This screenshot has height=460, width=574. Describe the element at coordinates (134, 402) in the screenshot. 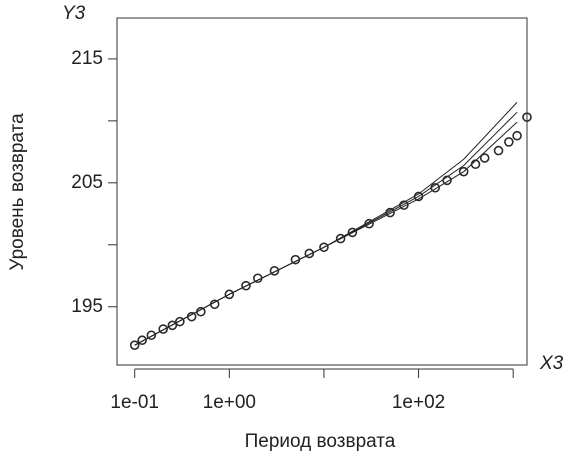

I see `x-tick-label: 1e-01` at that location.